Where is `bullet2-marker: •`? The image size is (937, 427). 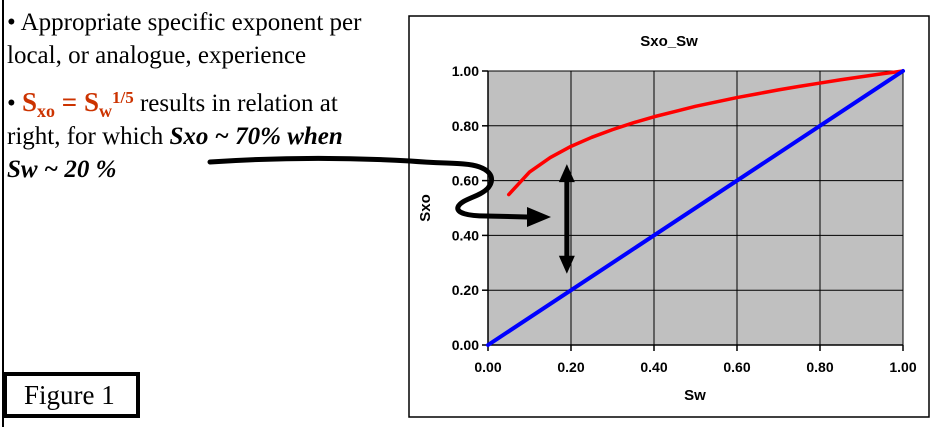
bullet2-marker: • is located at coordinates (15, 103).